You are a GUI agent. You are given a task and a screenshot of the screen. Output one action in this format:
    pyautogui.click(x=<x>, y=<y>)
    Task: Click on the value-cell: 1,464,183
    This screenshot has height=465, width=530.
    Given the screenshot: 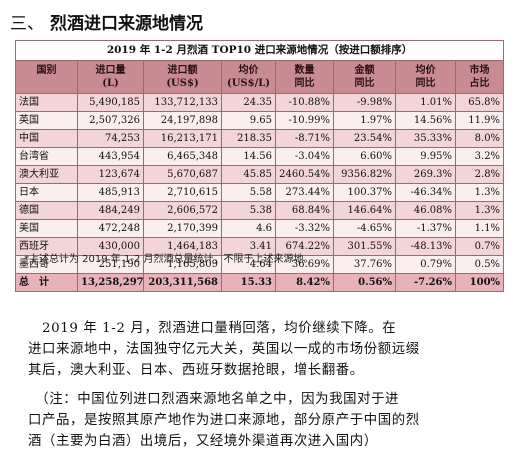 What is the action you would take?
    pyautogui.click(x=182, y=246)
    